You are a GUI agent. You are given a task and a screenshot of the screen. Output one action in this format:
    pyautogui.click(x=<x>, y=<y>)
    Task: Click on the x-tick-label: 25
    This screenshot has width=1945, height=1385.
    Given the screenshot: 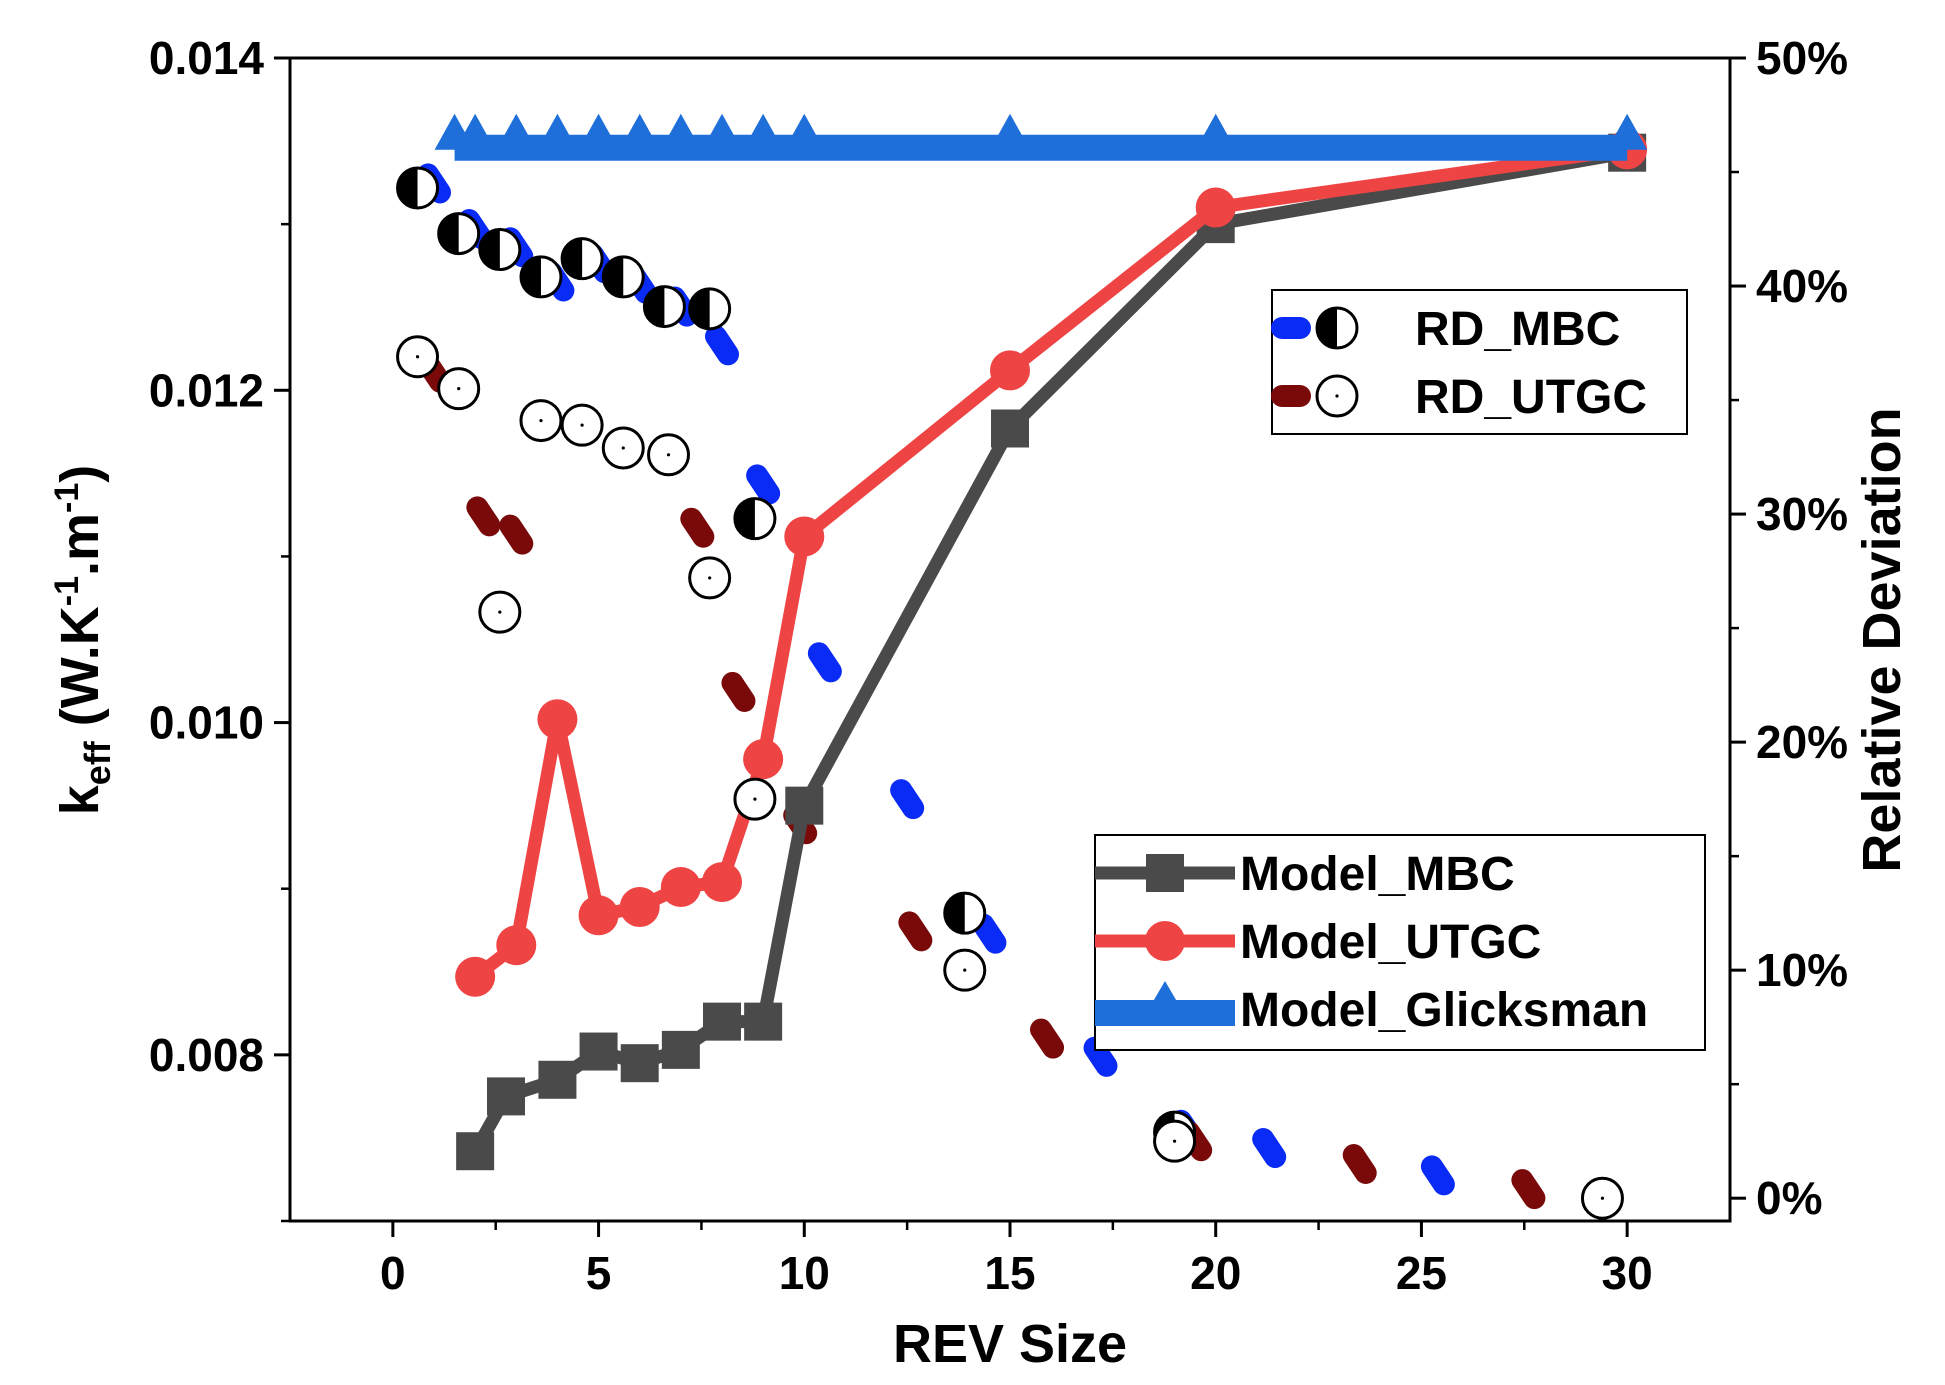 What is the action you would take?
    pyautogui.click(x=1421, y=1273)
    